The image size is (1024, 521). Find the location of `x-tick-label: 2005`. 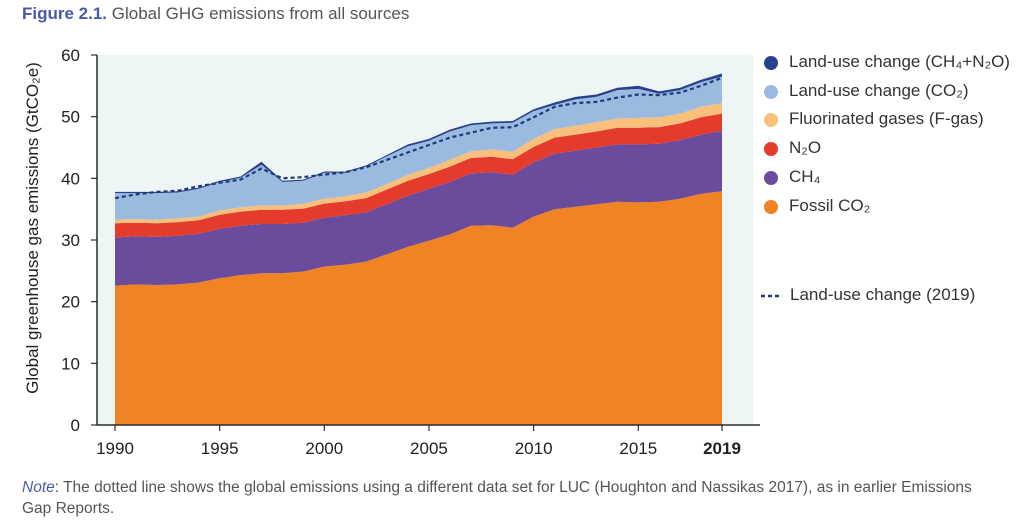

x-tick-label: 2005 is located at coordinates (429, 448).